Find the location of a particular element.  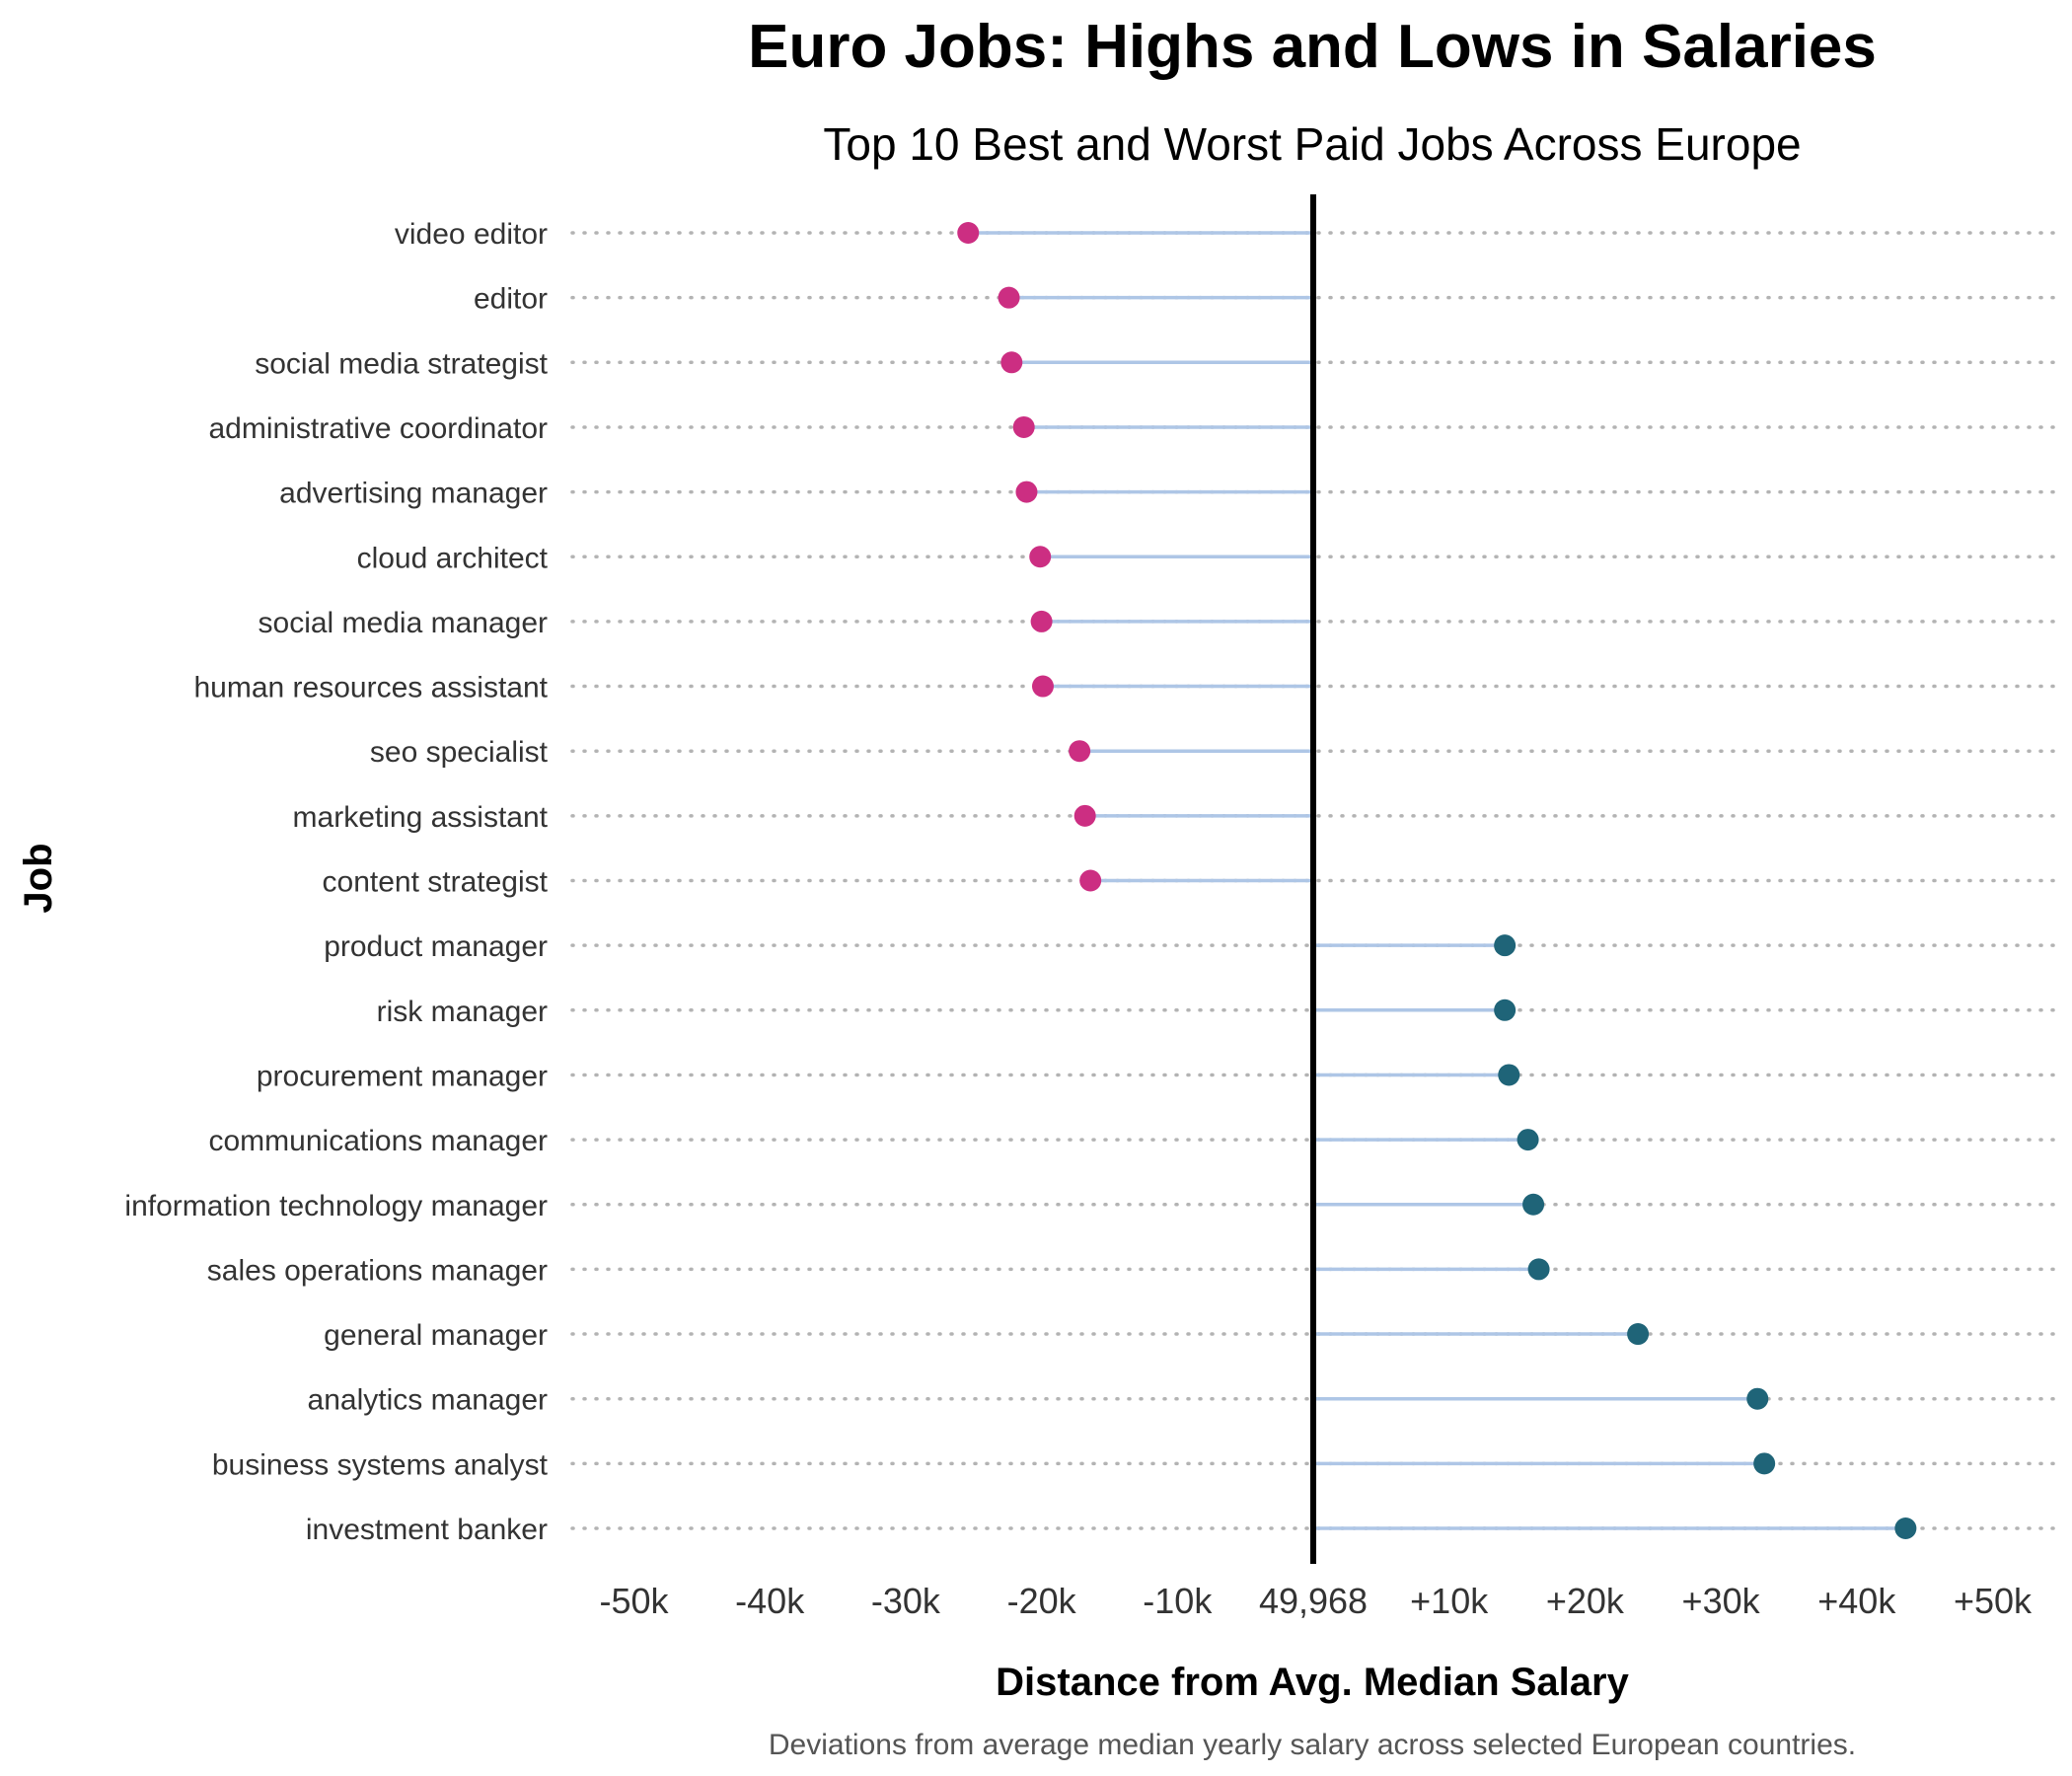

category-label: content strategist is located at coordinates (436, 883).